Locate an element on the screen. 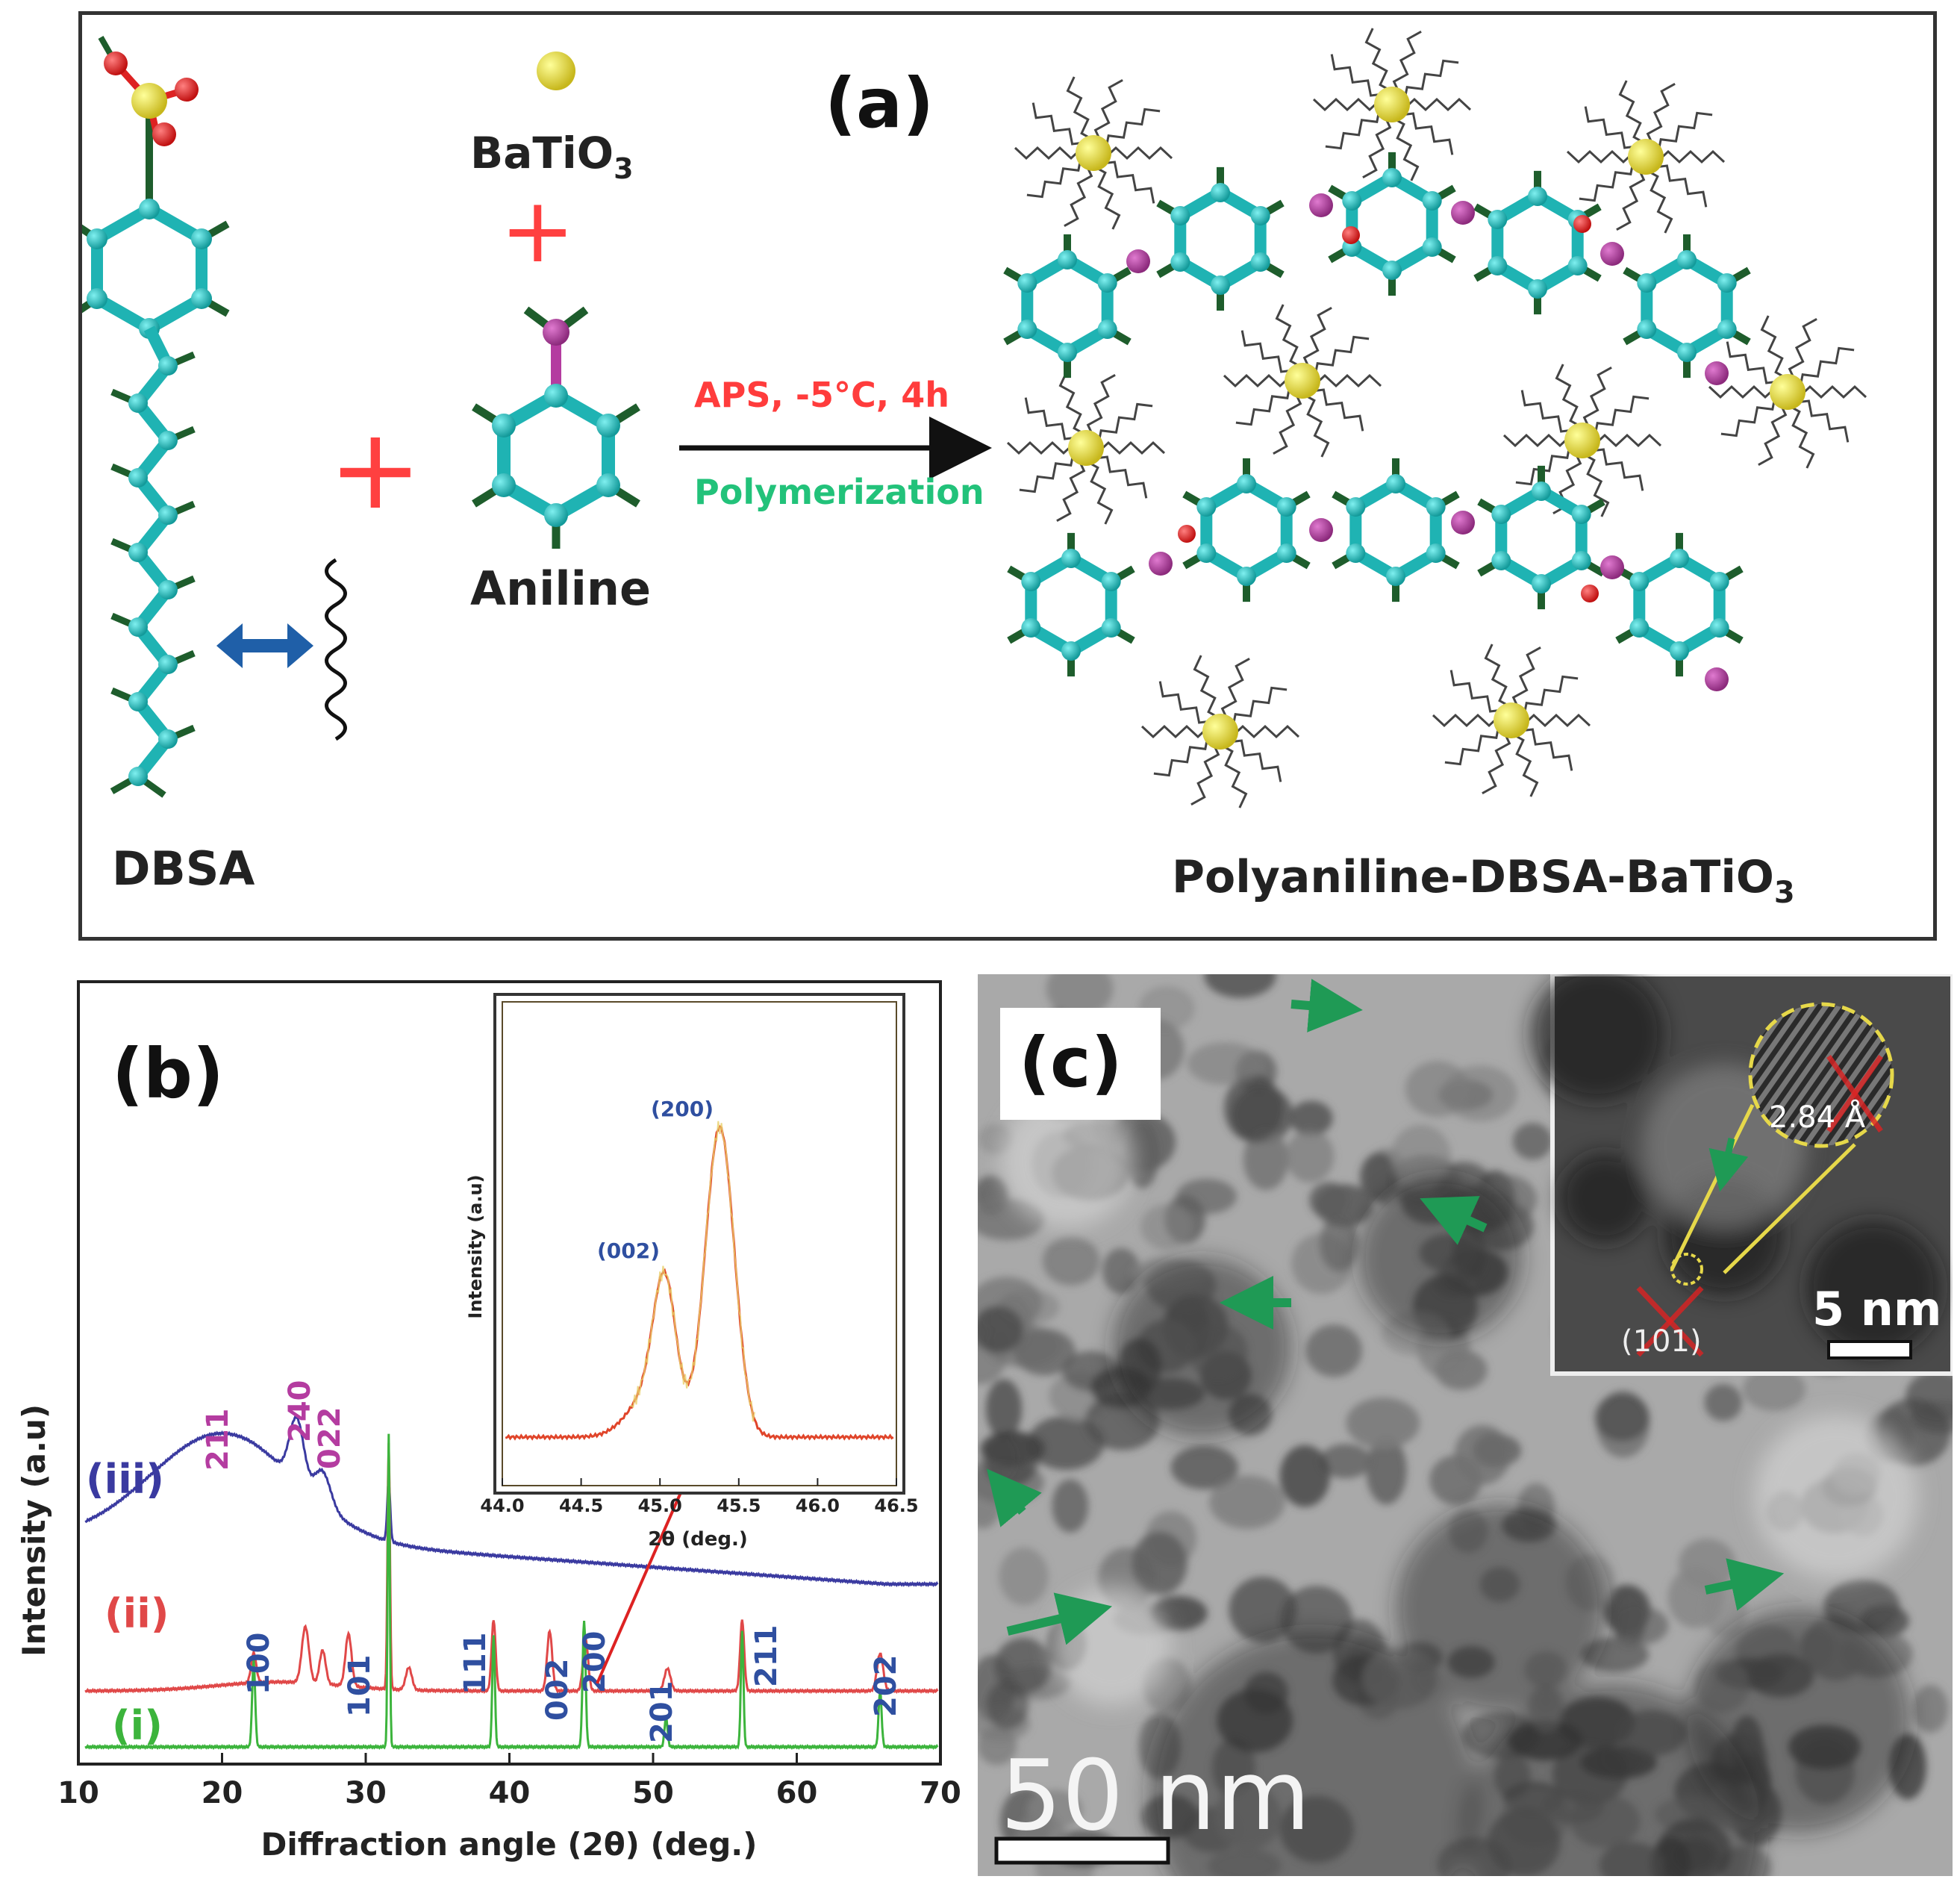  process-label: Polymerization is located at coordinates (839, 492).